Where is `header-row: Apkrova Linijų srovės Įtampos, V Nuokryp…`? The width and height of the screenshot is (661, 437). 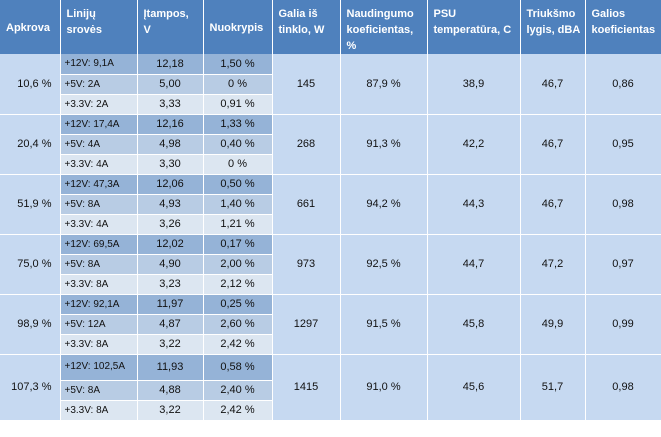 header-row: Apkrova Linijų srovės Įtampos, V Nuokryp… is located at coordinates (330, 27).